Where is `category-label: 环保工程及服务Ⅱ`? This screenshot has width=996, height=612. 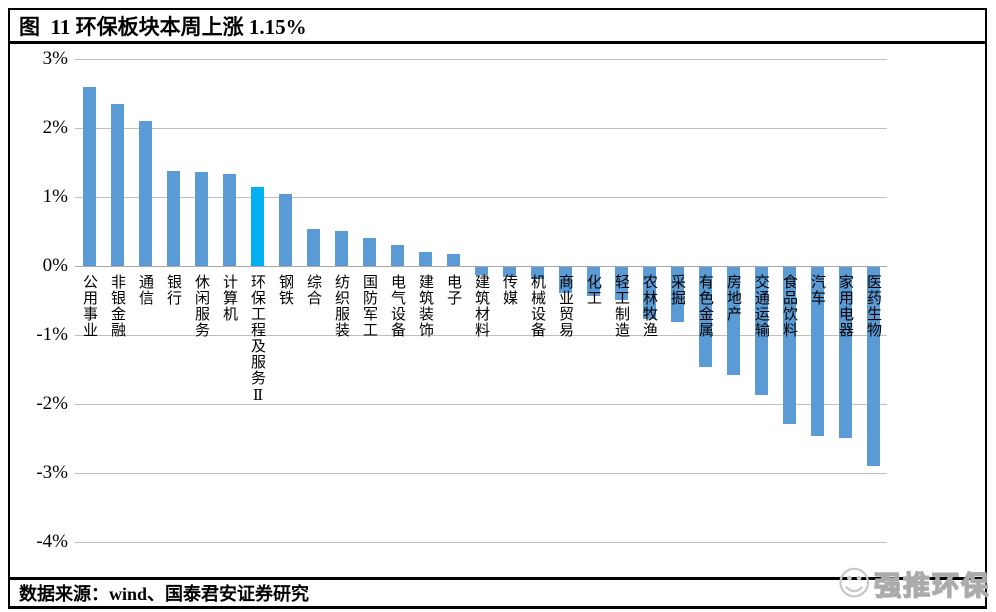
category-label: 环保工程及服务Ⅱ is located at coordinates (257, 339).